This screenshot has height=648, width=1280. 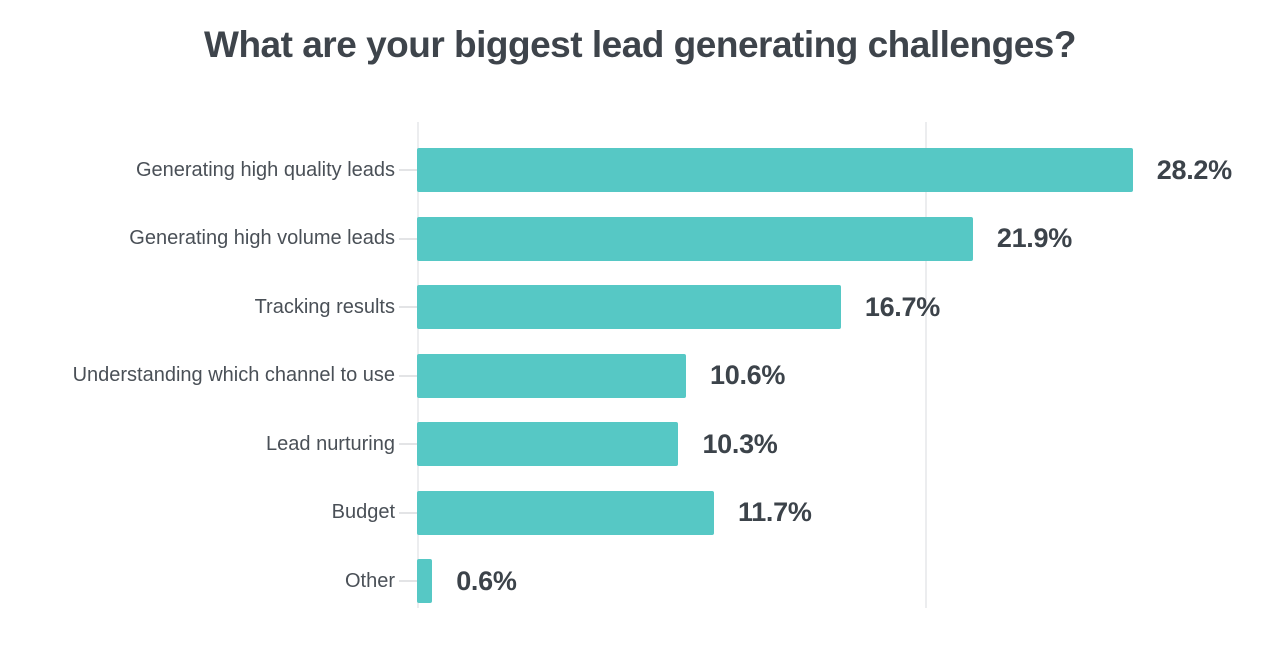 I want to click on bar-track: 28.2%, so click(x=848, y=170).